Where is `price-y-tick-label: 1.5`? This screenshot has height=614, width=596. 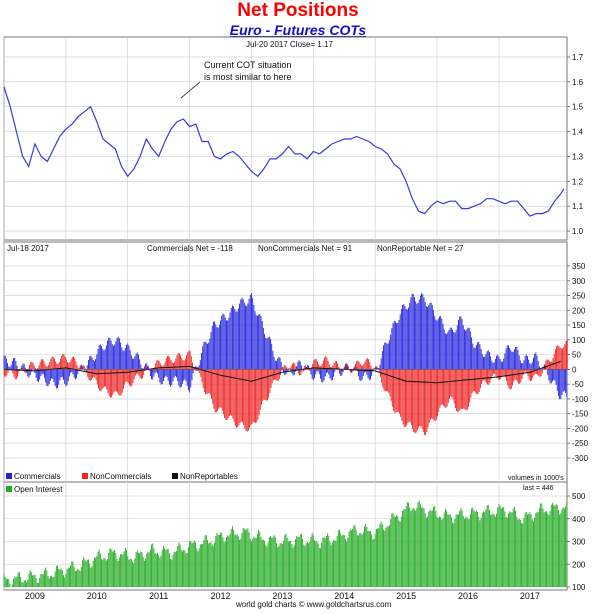 price-y-tick-label: 1.5 is located at coordinates (578, 107).